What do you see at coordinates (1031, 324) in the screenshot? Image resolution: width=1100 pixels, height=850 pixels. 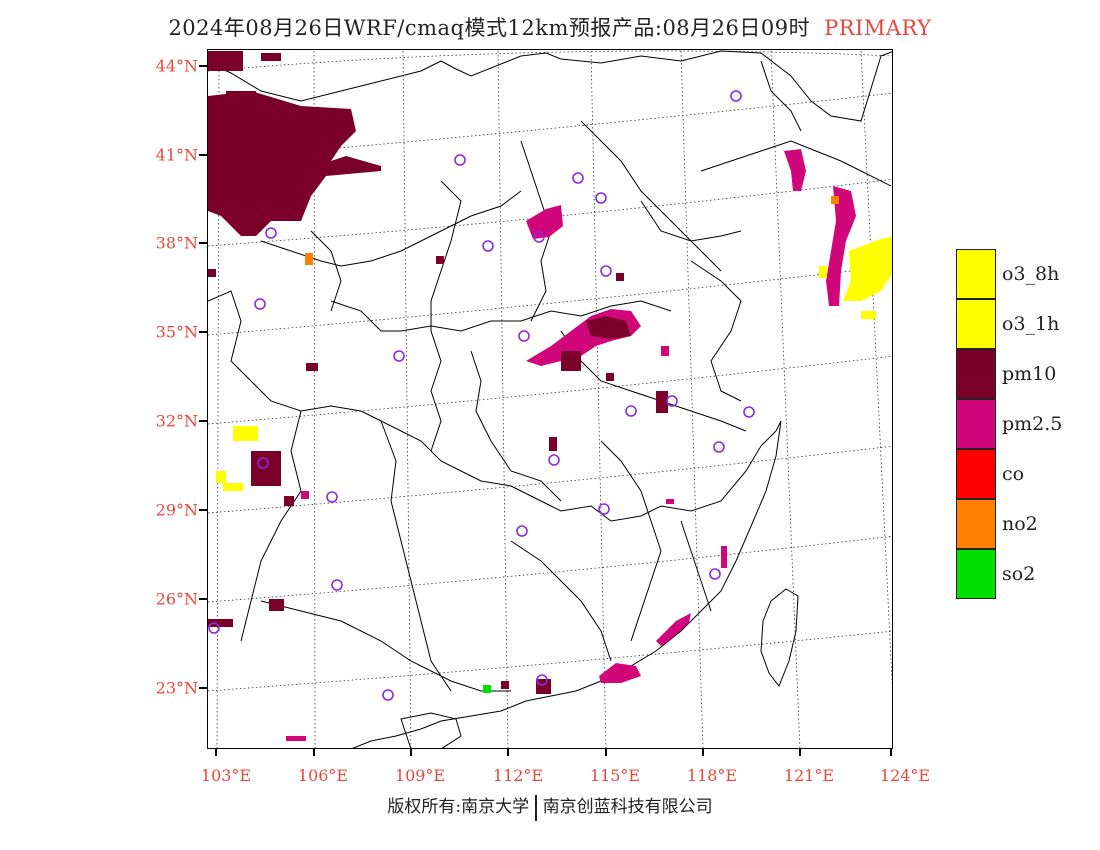 I see `legend-label: o3_1h` at bounding box center [1031, 324].